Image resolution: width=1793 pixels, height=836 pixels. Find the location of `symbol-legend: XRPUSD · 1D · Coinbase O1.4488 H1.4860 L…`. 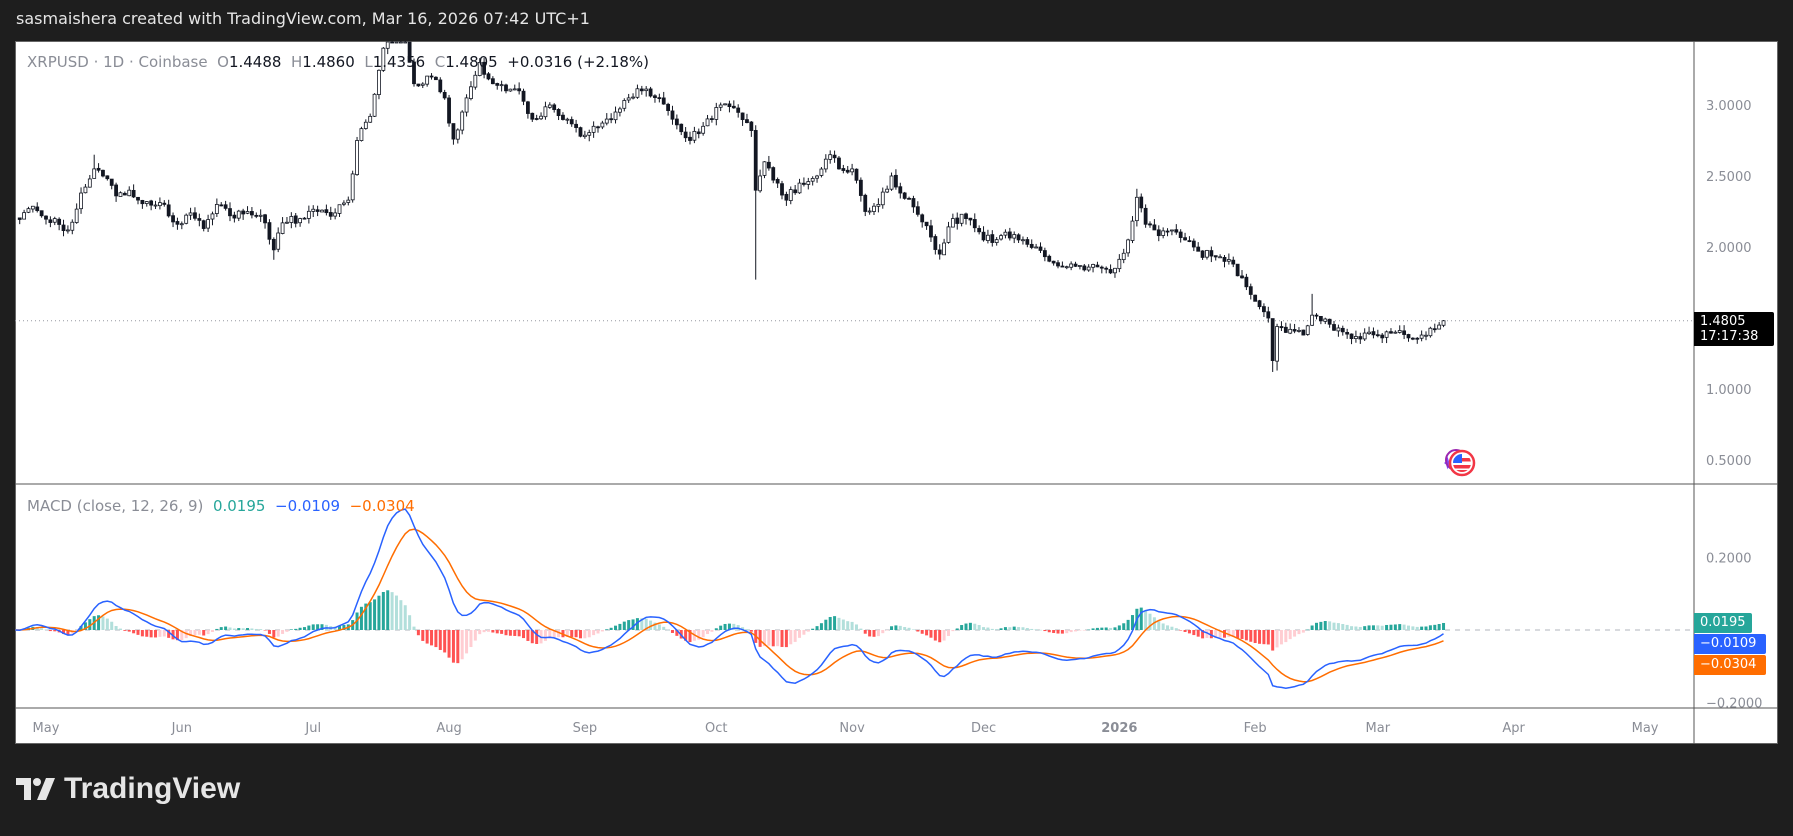

symbol-legend: XRPUSD · 1D · Coinbase O1.4488 H1.4860 L… is located at coordinates (338, 62).